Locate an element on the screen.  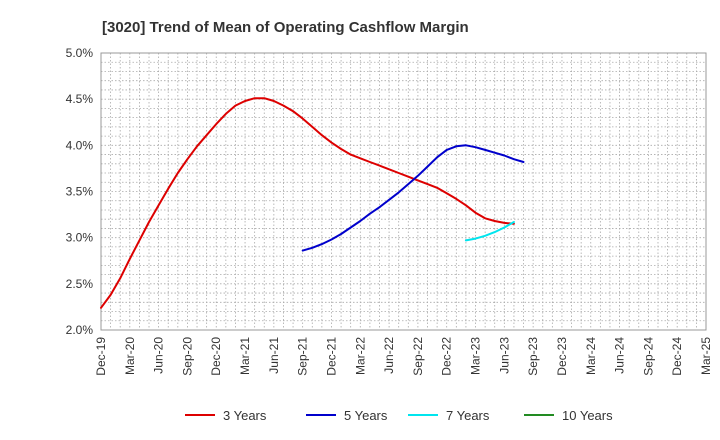
x-tick-label: Sep-24 is located at coordinates (648, 356).